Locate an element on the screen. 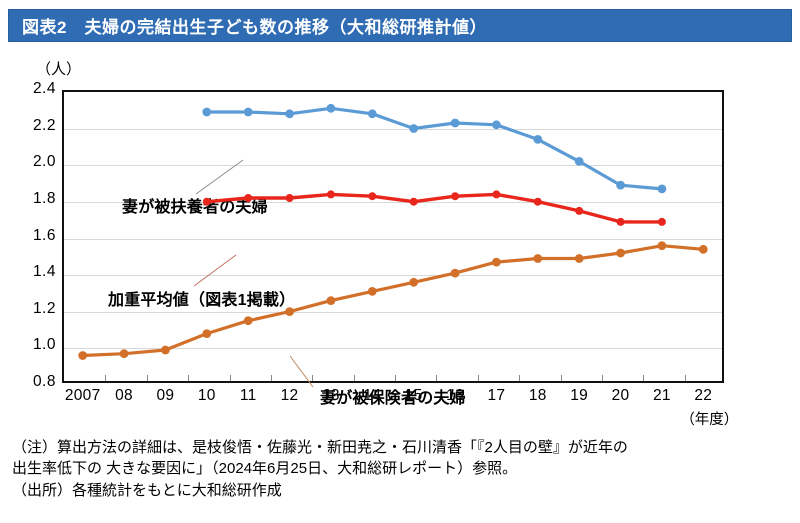  y-tick-label: 0.8 is located at coordinates (44, 381).